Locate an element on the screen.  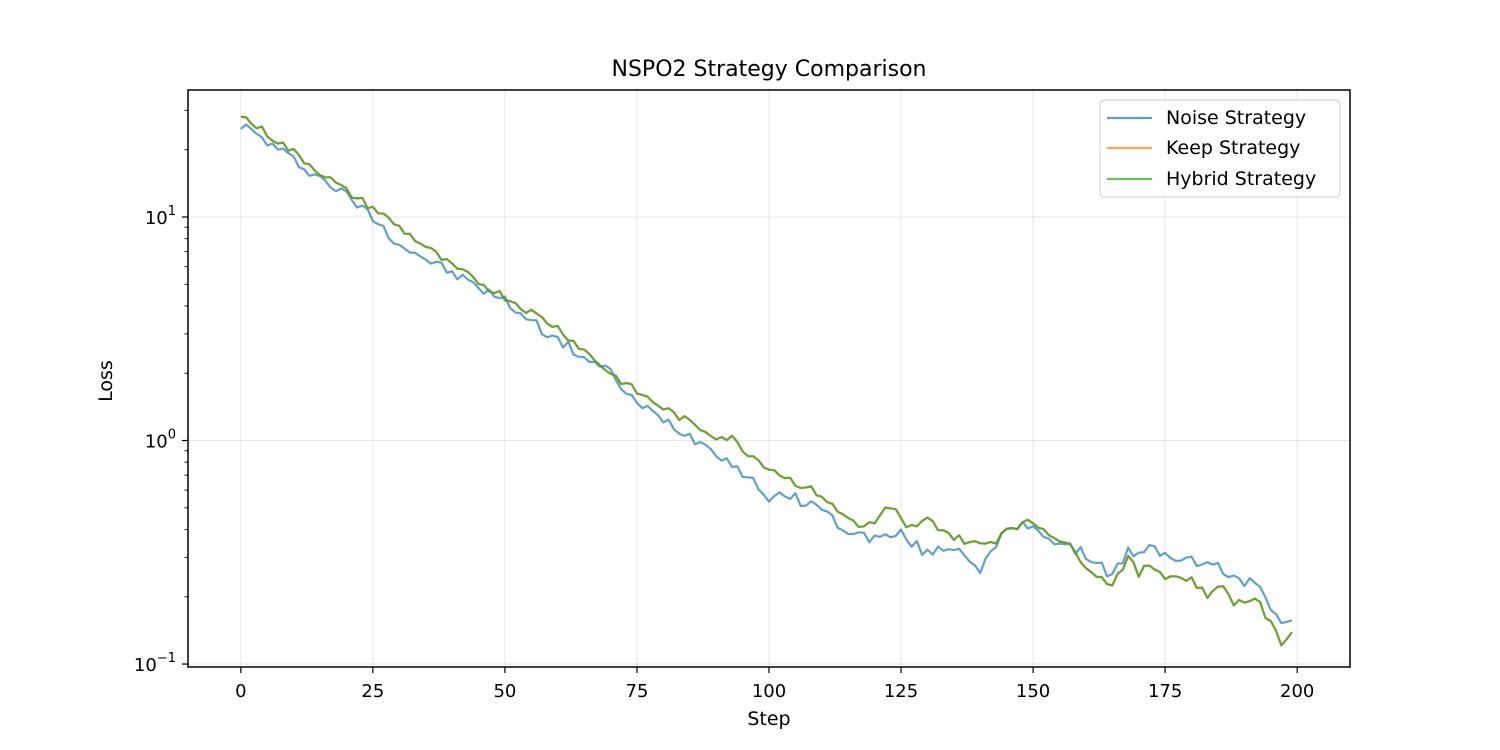
y-tick-label: 10¹ is located at coordinates (160, 216).